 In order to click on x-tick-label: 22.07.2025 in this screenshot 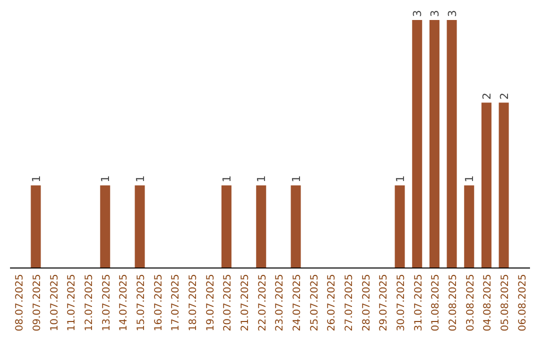, I will do `click(262, 303)`.